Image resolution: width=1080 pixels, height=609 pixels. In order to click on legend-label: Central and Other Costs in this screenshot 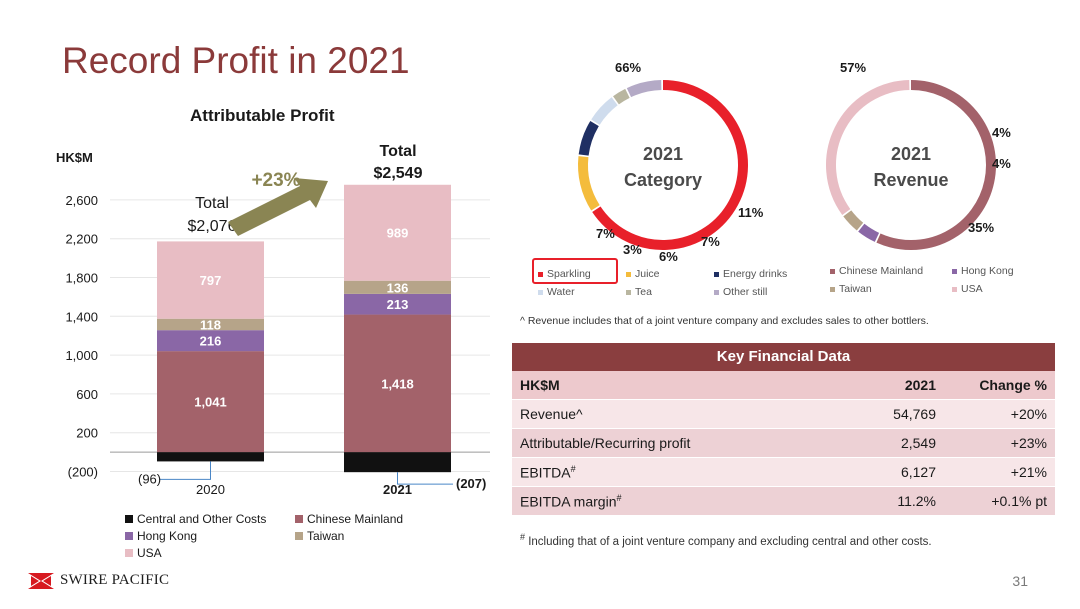, I will do `click(202, 519)`.